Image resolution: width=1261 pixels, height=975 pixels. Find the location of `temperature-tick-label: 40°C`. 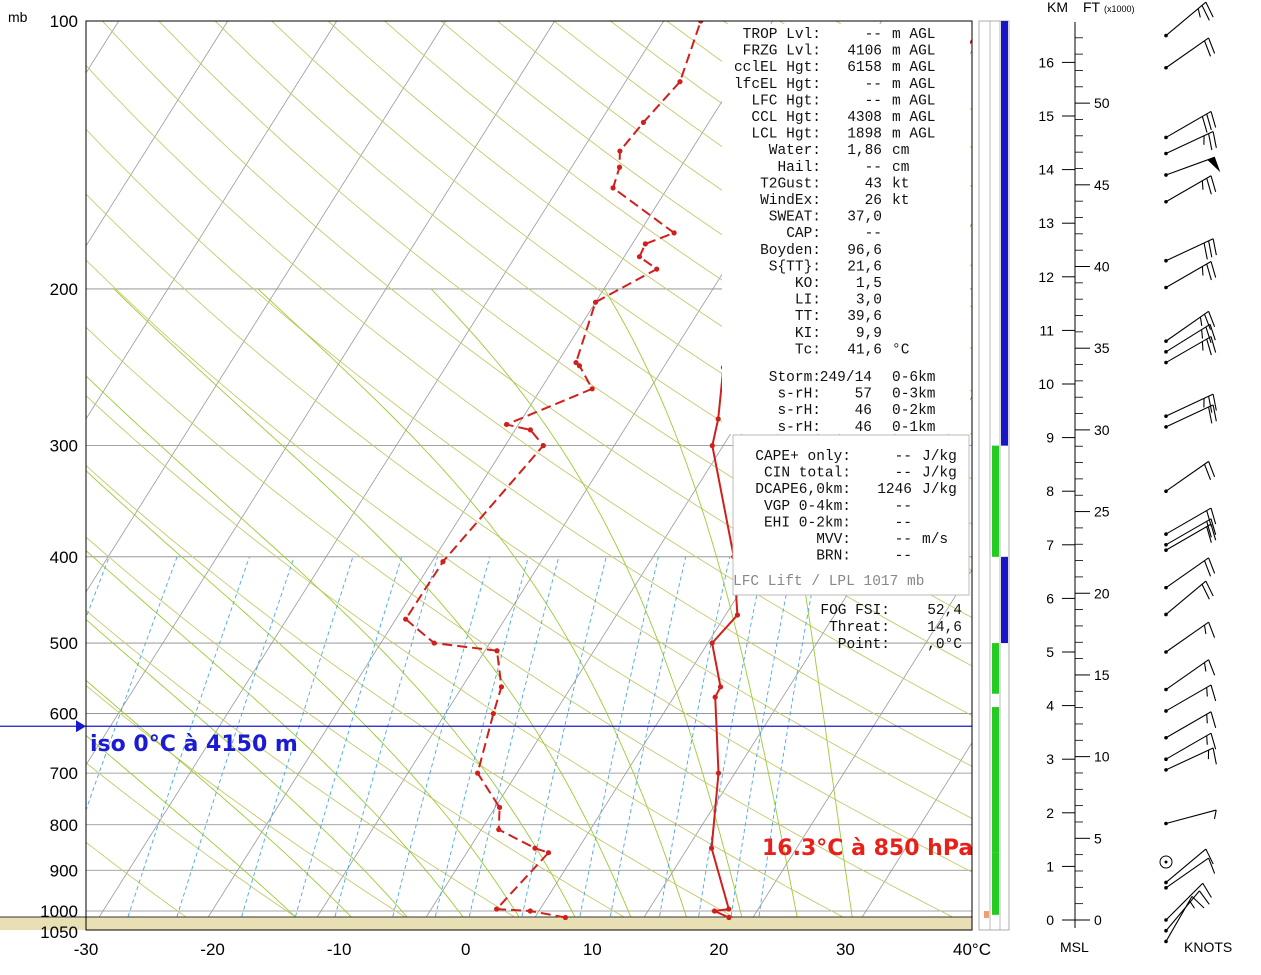

temperature-tick-label: 40°C is located at coordinates (972, 949).